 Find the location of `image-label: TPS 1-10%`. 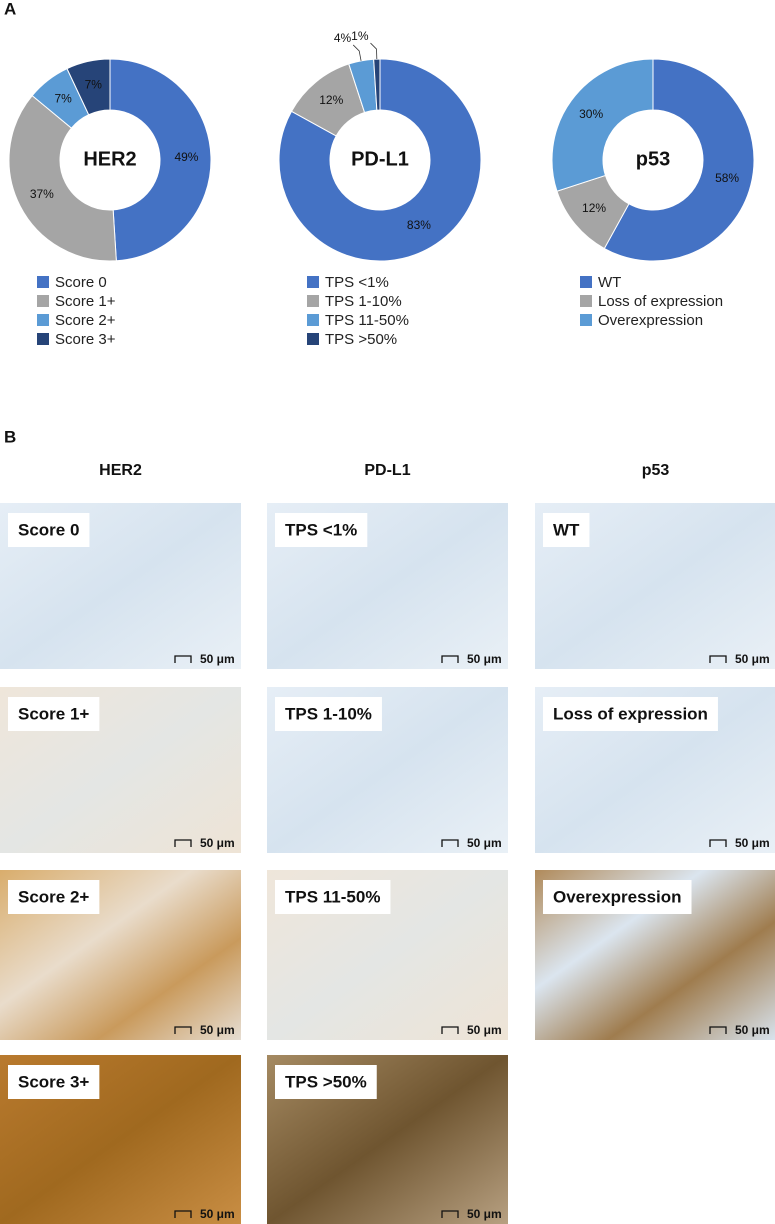

image-label: TPS 1-10% is located at coordinates (328, 713).